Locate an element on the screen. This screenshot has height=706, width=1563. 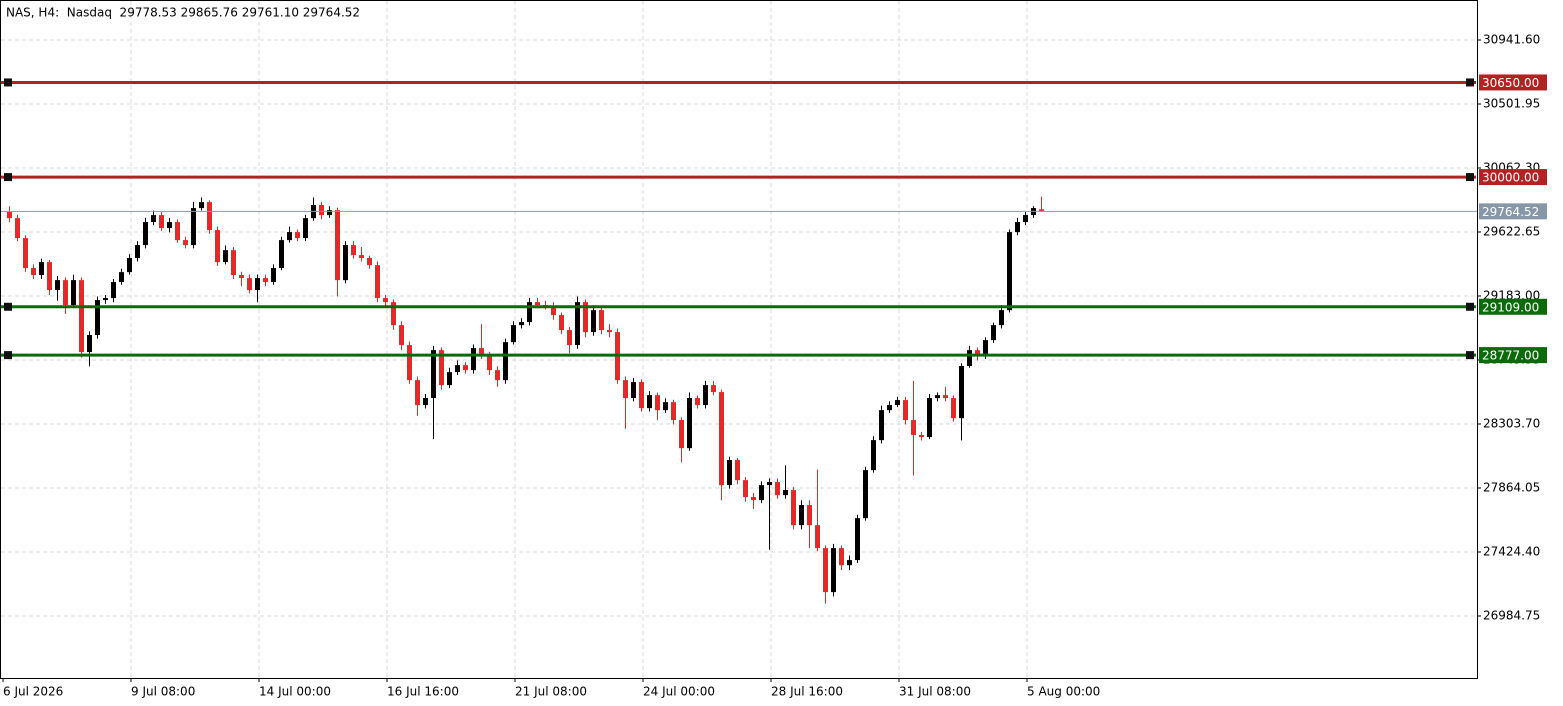
x-tick-label: 31 Jul 08:00 is located at coordinates (935, 692).